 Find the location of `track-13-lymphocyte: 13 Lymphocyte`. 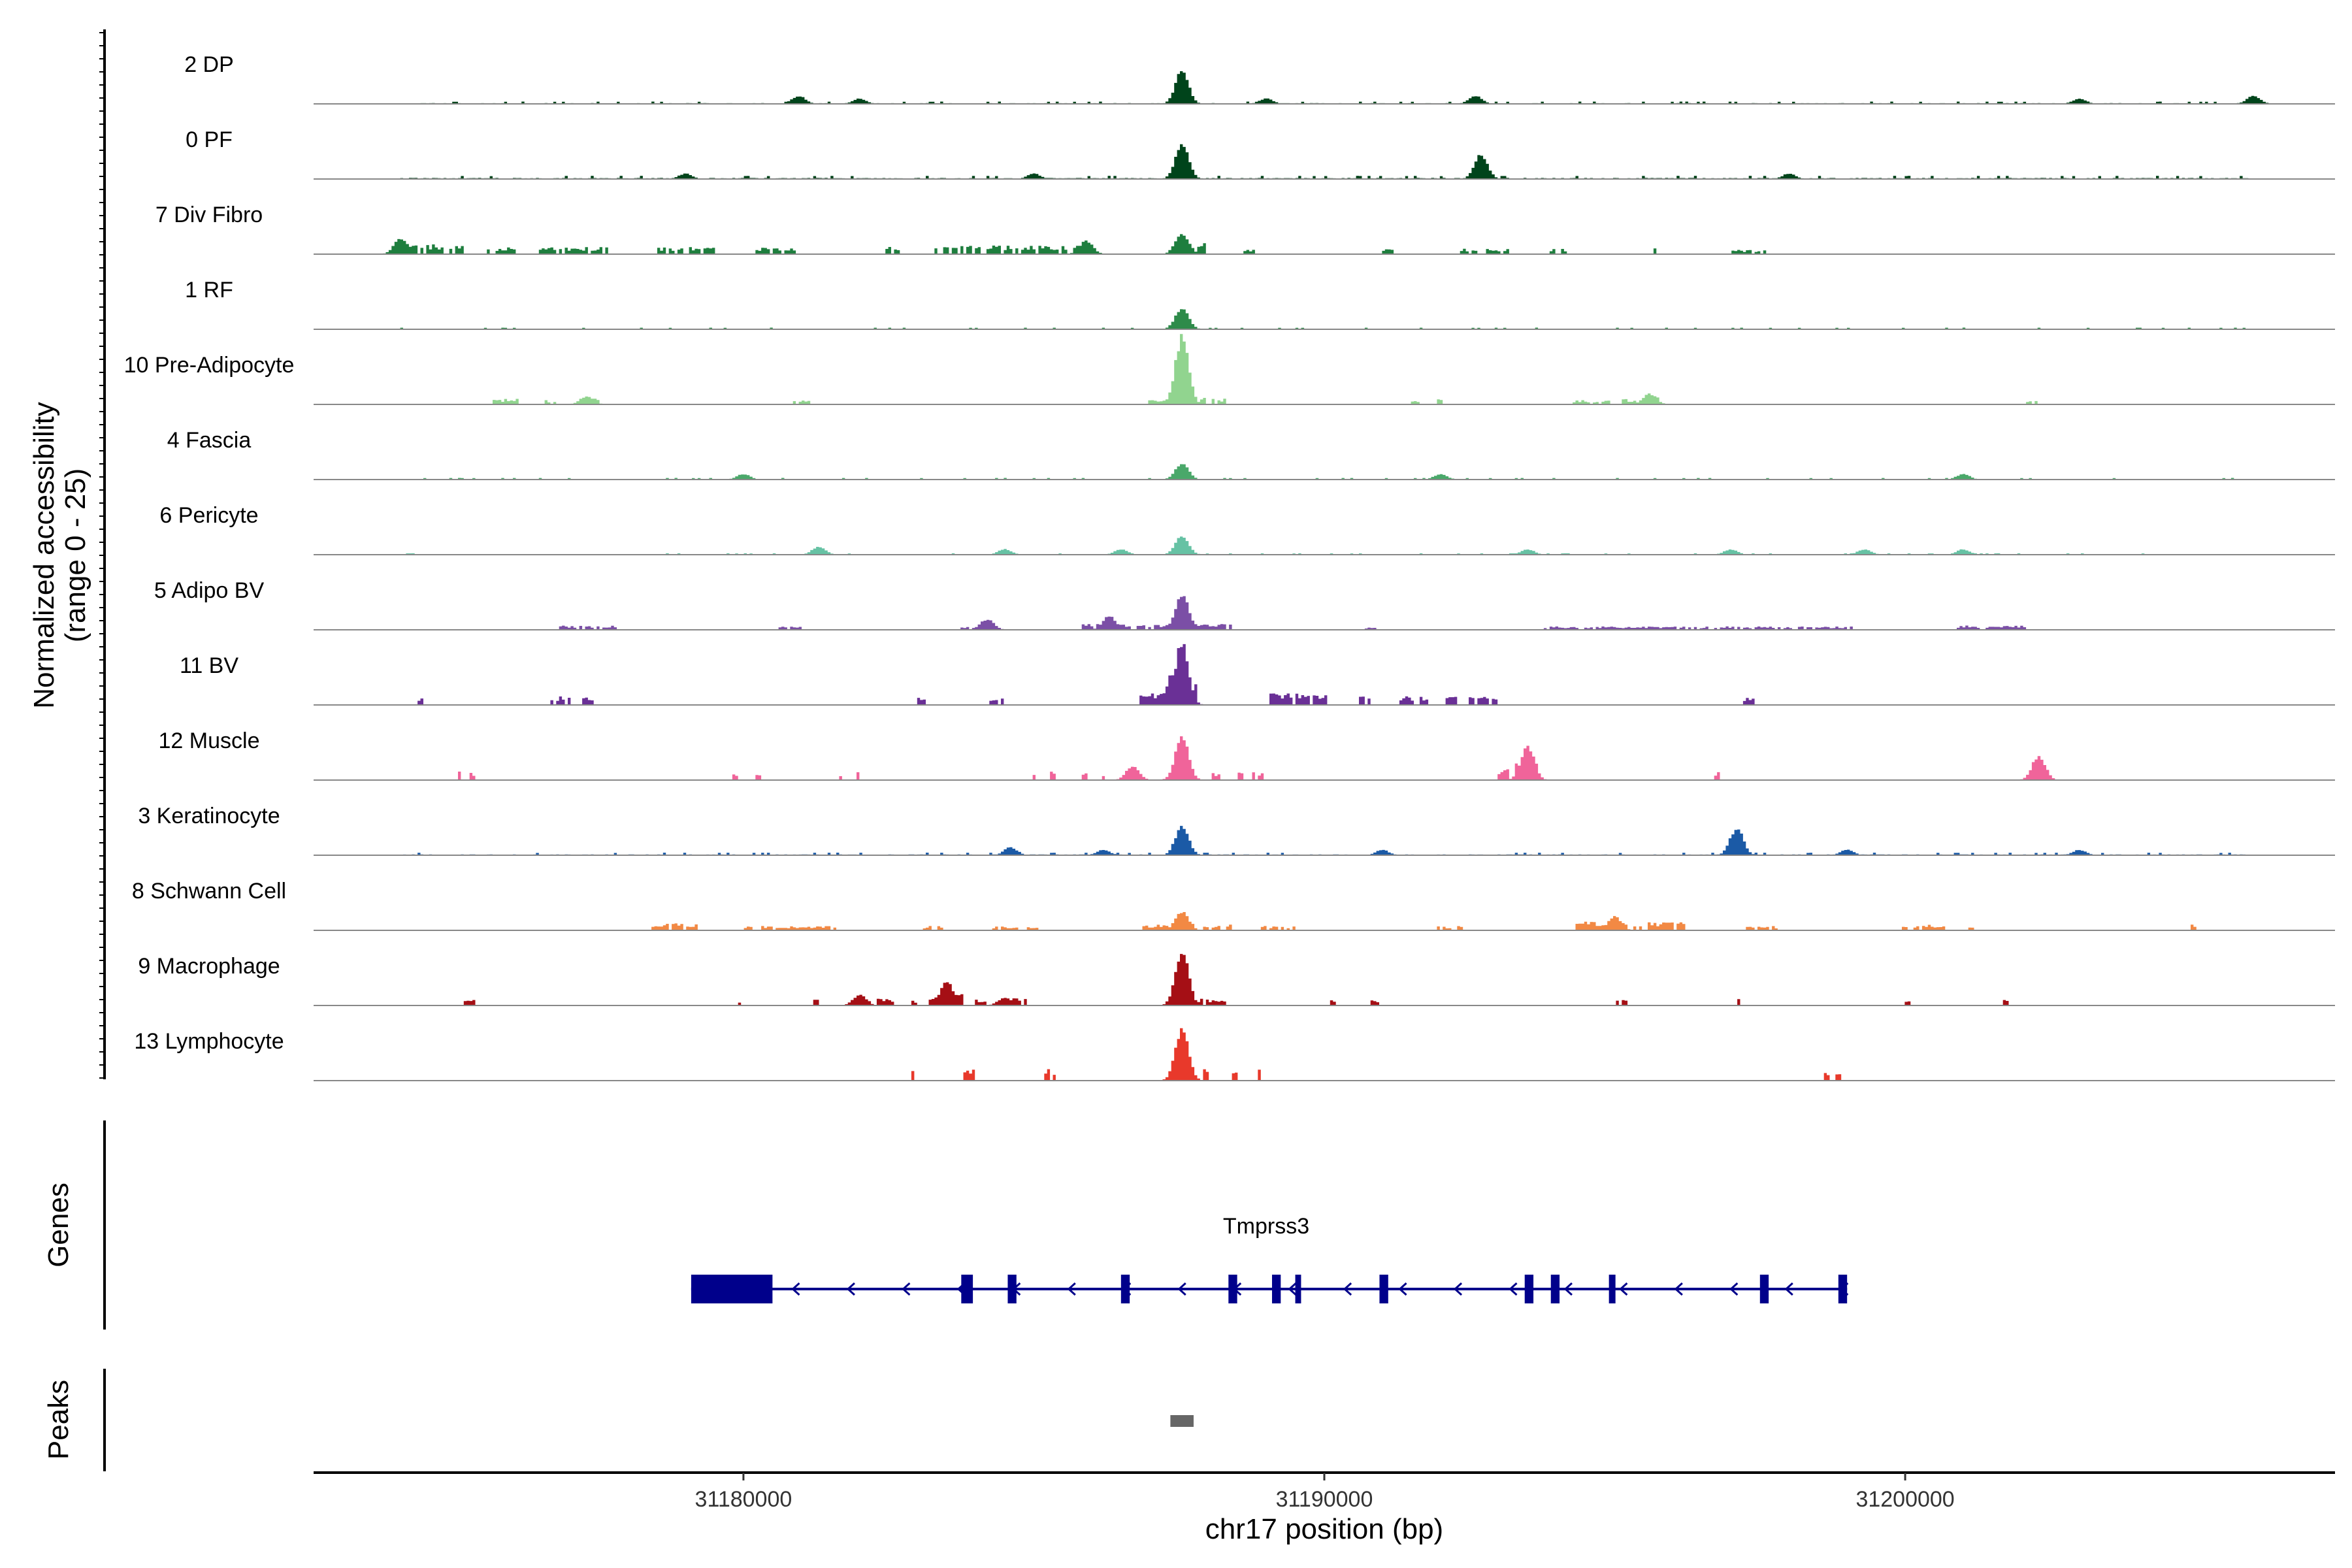

track-13-lymphocyte: 13 Lymphocyte is located at coordinates (1234, 1054).